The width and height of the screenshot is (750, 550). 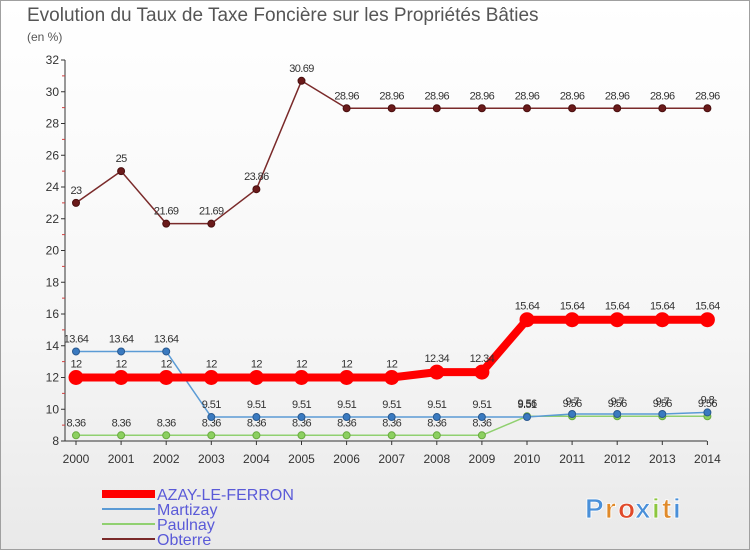 I want to click on y-tick-label: 24, so click(x=53, y=187).